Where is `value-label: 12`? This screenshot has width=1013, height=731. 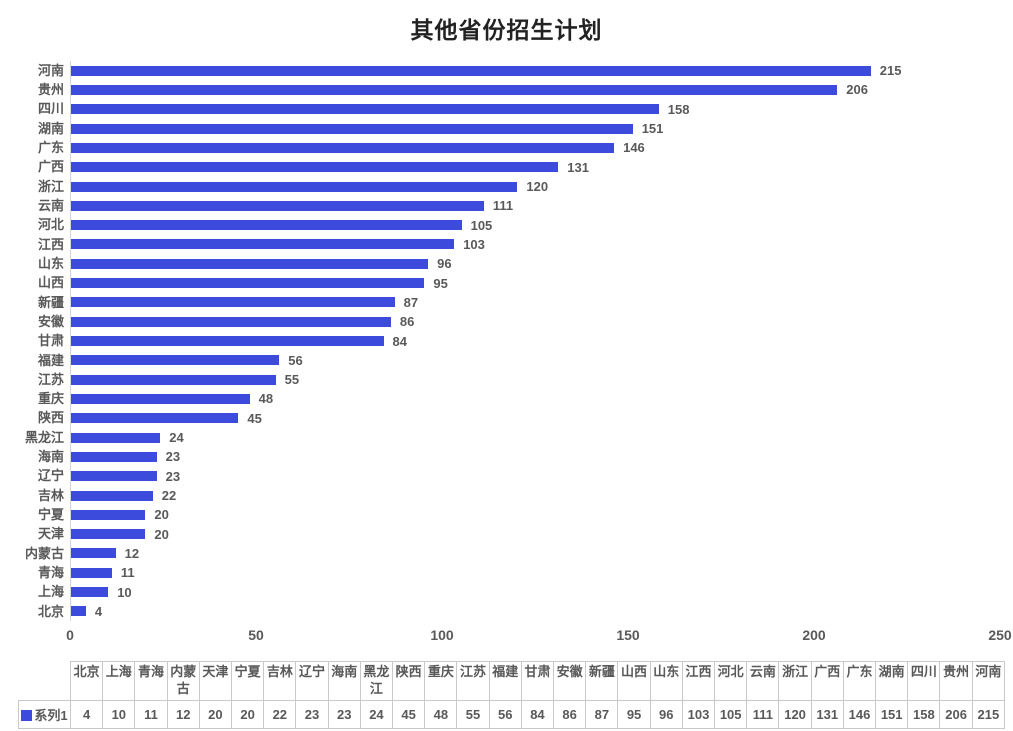 value-label: 12 is located at coordinates (132, 553).